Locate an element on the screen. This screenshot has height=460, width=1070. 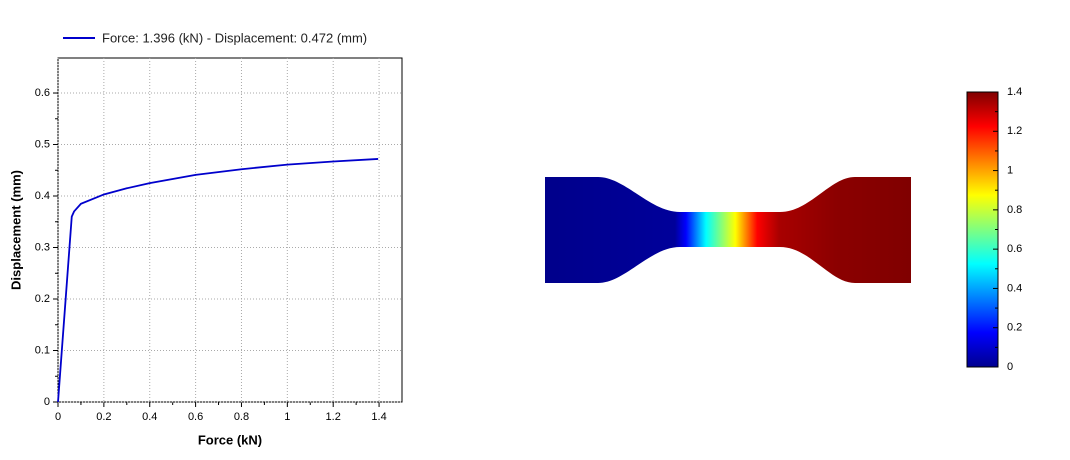
x-tick-label: 1.2 is located at coordinates (333, 417).